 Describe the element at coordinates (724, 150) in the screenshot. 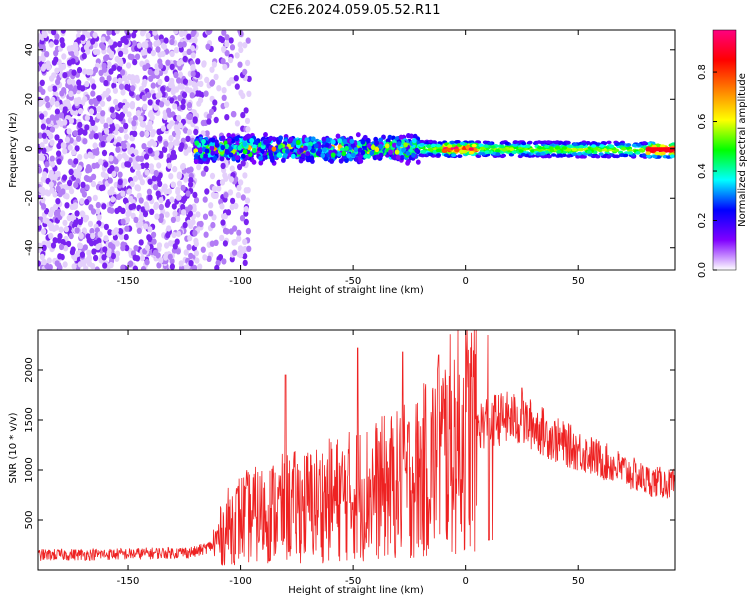

I see `colorbar-gradient` at that location.